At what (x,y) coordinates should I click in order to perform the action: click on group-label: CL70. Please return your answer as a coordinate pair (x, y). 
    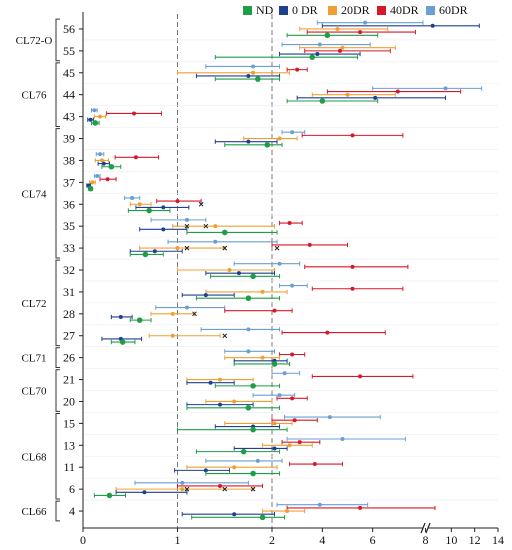
    Looking at the image, I should click on (34, 392).